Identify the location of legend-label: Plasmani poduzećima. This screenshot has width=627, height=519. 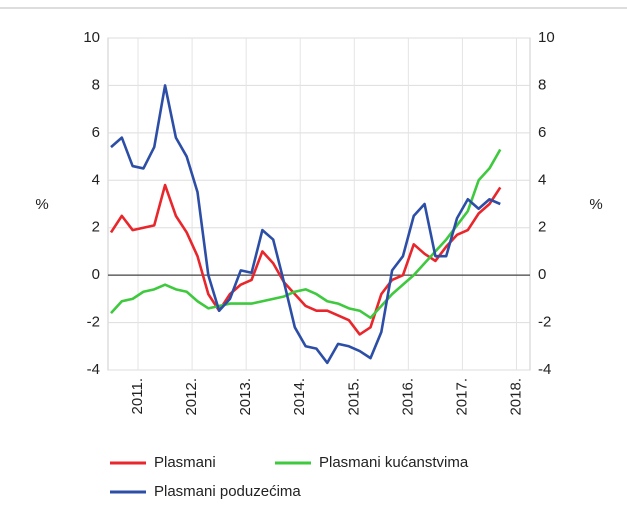
(227, 491).